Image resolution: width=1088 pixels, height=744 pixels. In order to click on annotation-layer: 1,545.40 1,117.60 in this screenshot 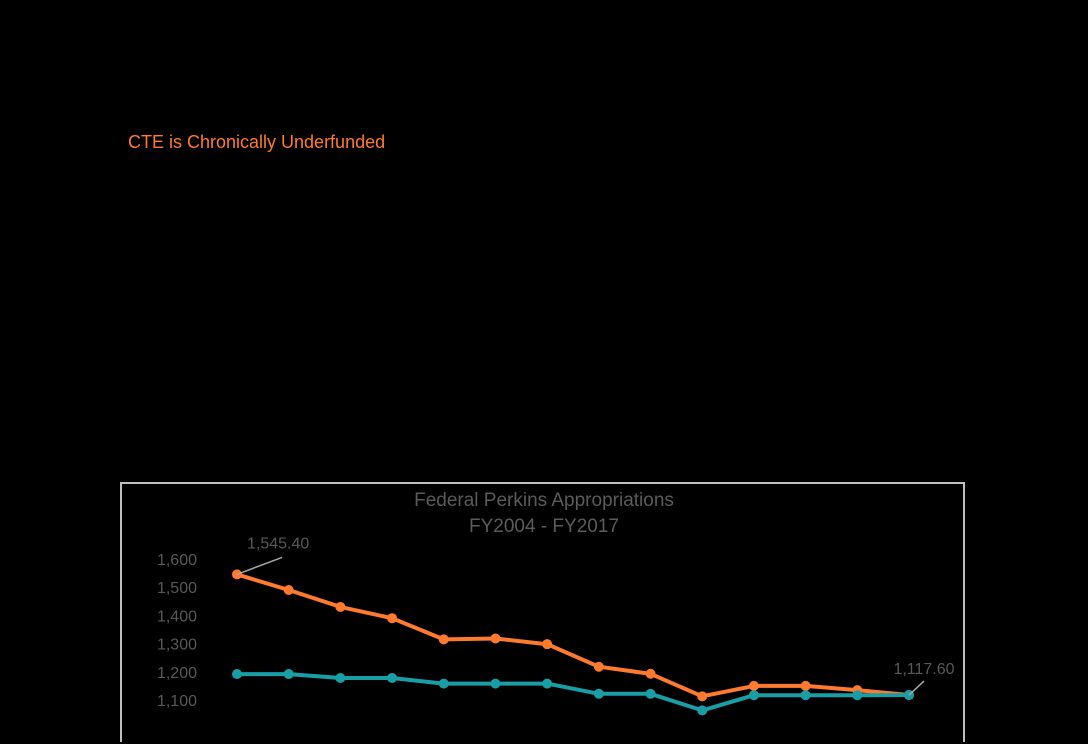, I will do `click(595, 615)`.